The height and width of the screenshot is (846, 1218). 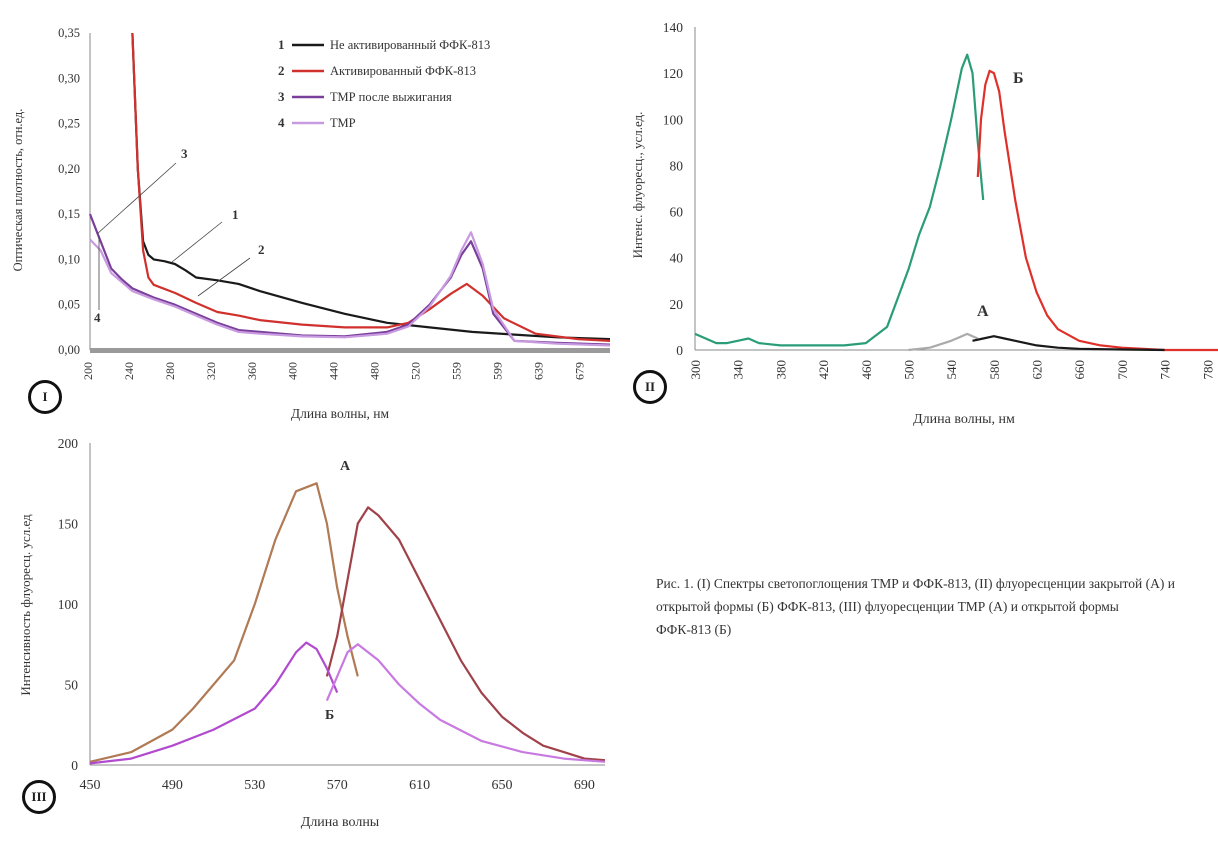 I want to click on y-axis-title-2: Интенс. флуоресц., усл.ед., so click(x=637, y=185).